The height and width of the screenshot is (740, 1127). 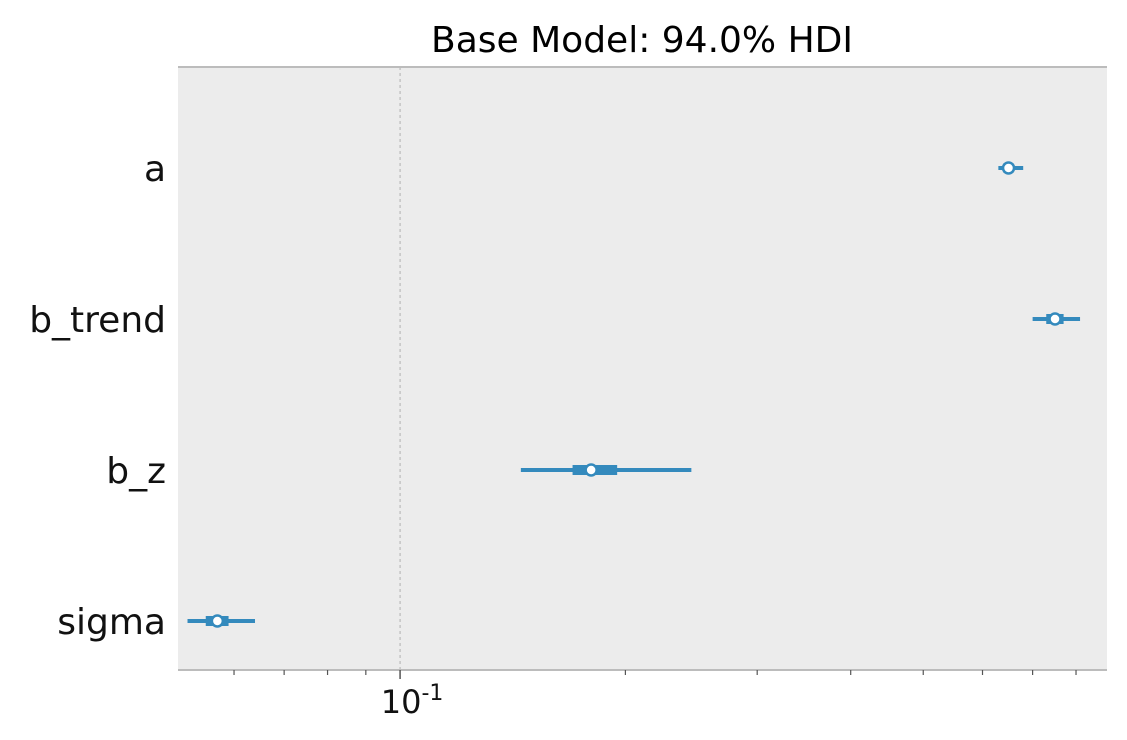 I want to click on chart-title: Base Model: 94.0% HDI, so click(x=642, y=40).